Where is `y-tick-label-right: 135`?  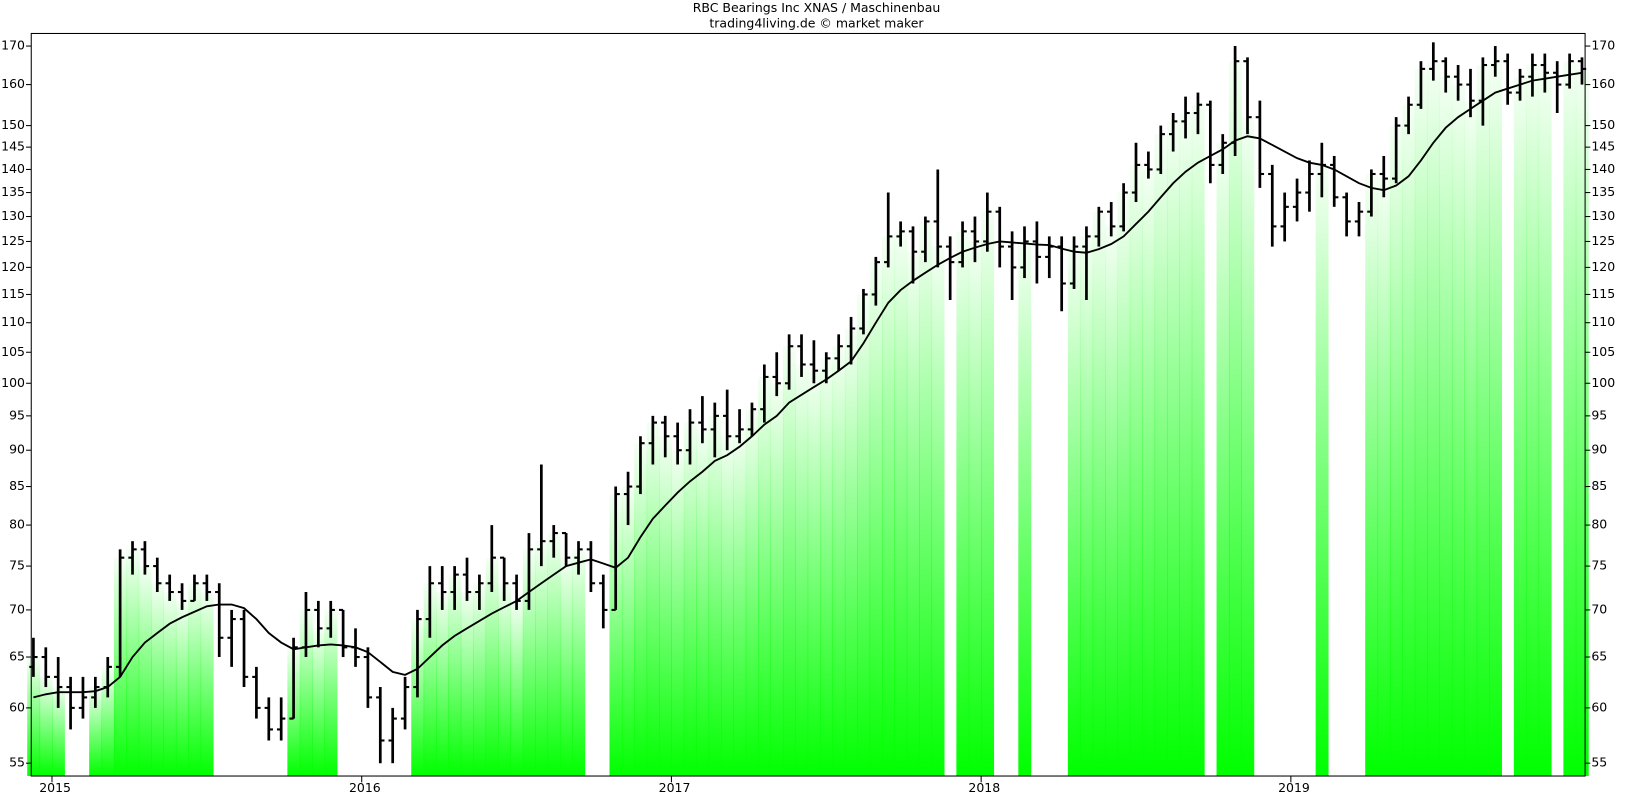
y-tick-label-right: 135 is located at coordinates (1603, 191).